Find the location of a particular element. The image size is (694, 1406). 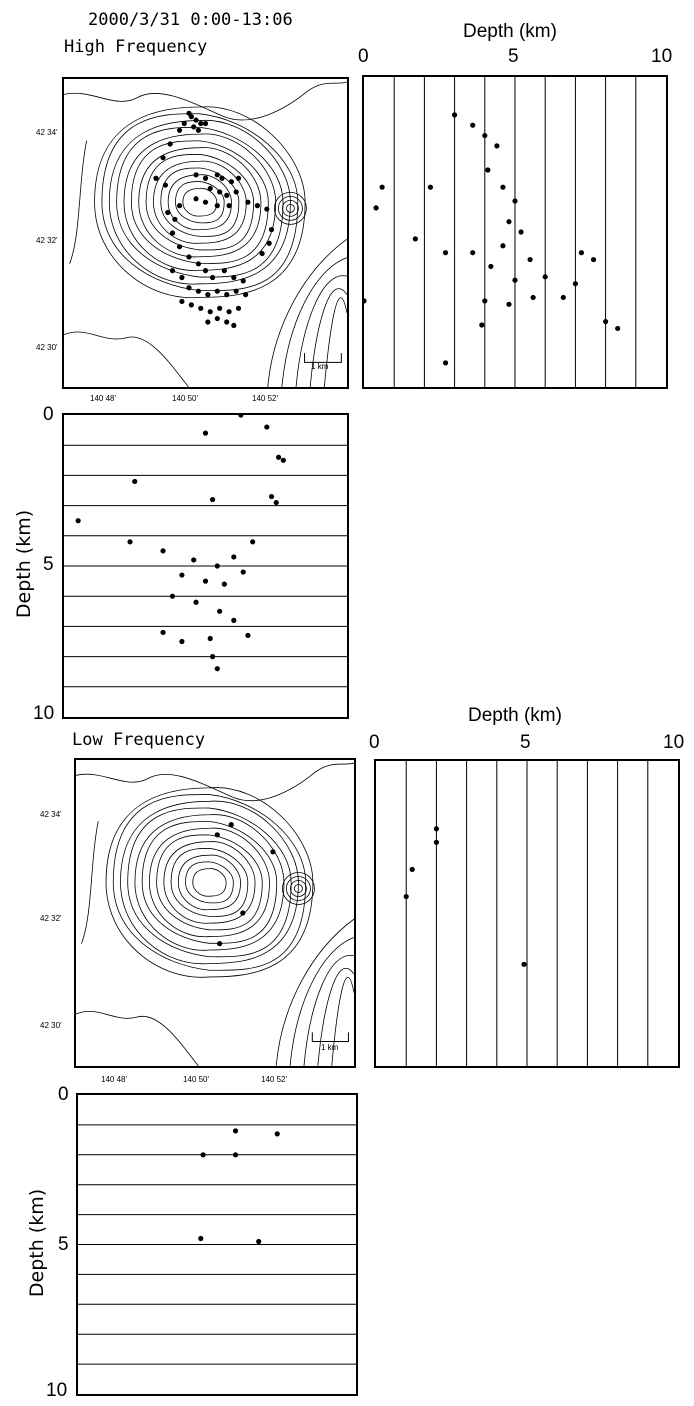

hf-map-contours is located at coordinates (206, 234).